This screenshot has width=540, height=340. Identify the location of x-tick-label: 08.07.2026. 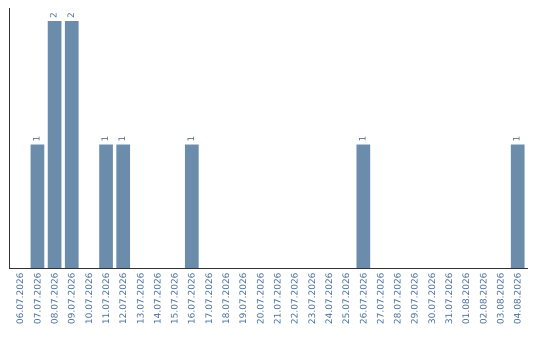
(55, 298).